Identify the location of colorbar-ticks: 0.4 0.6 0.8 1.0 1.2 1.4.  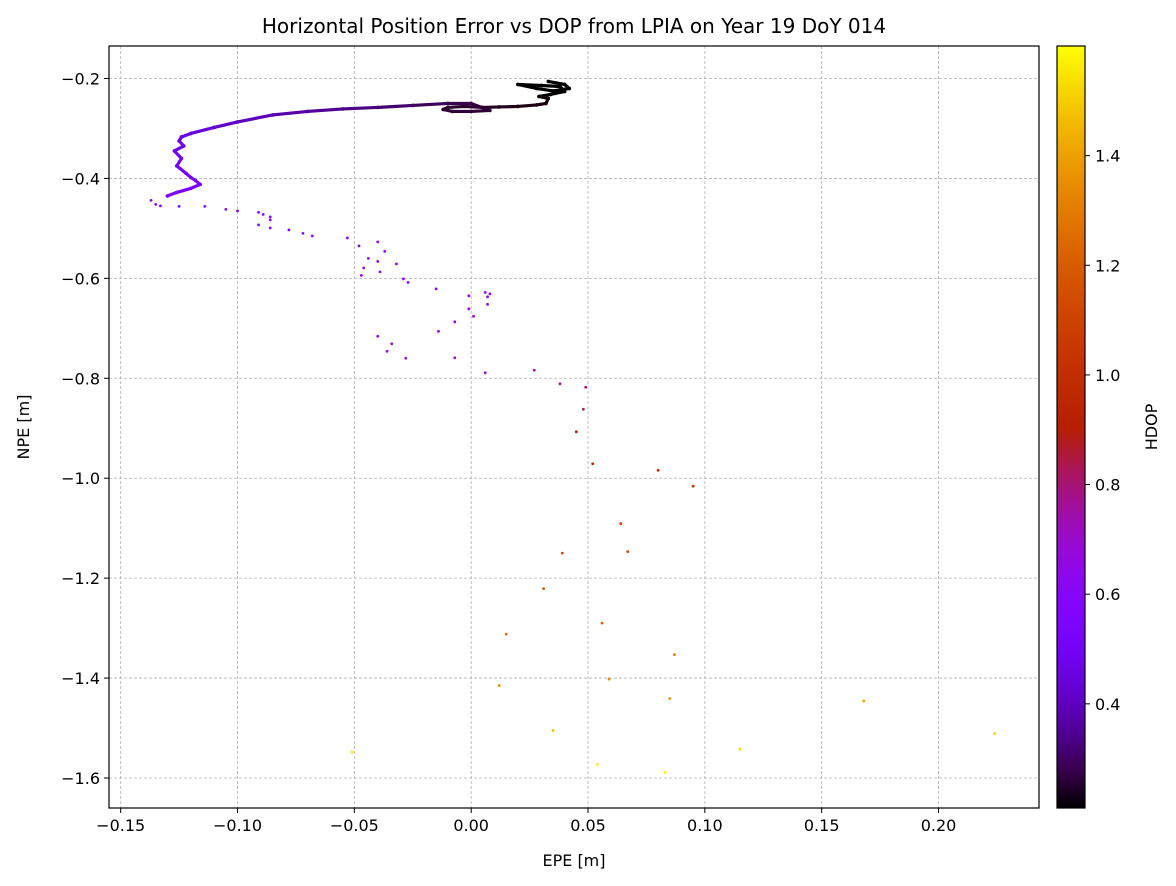
(1102, 430).